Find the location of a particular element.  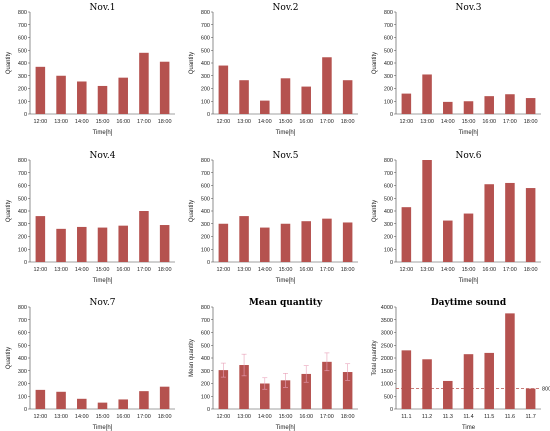

y-tick-label: 100 is located at coordinates (388, 250).